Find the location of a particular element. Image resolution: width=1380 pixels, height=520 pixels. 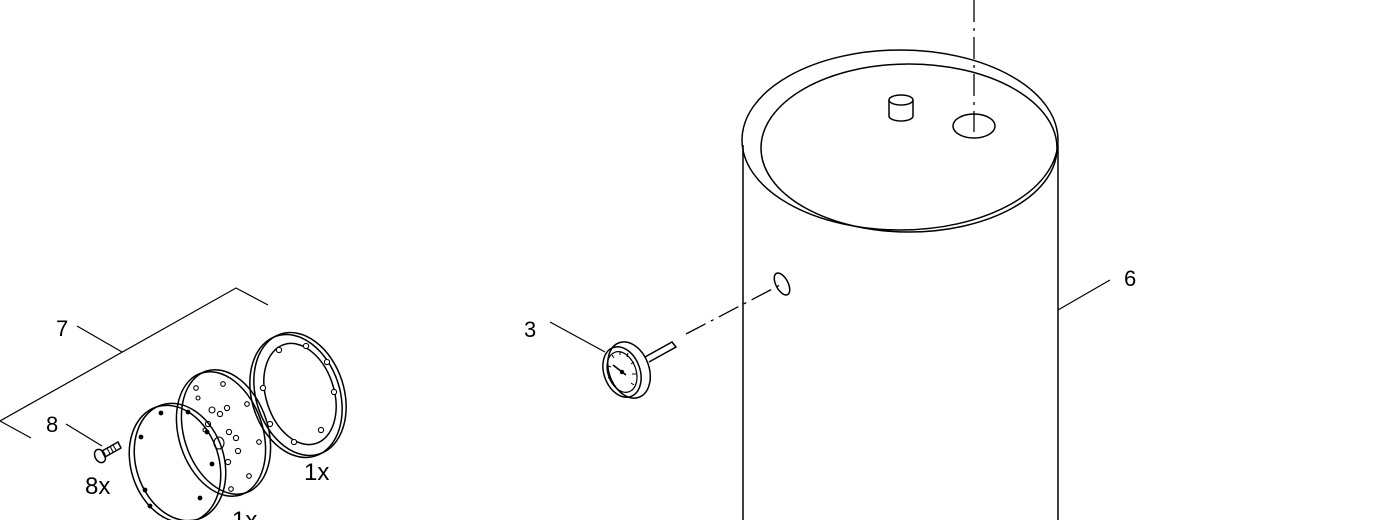

thermometer-stem is located at coordinates (661, 352).